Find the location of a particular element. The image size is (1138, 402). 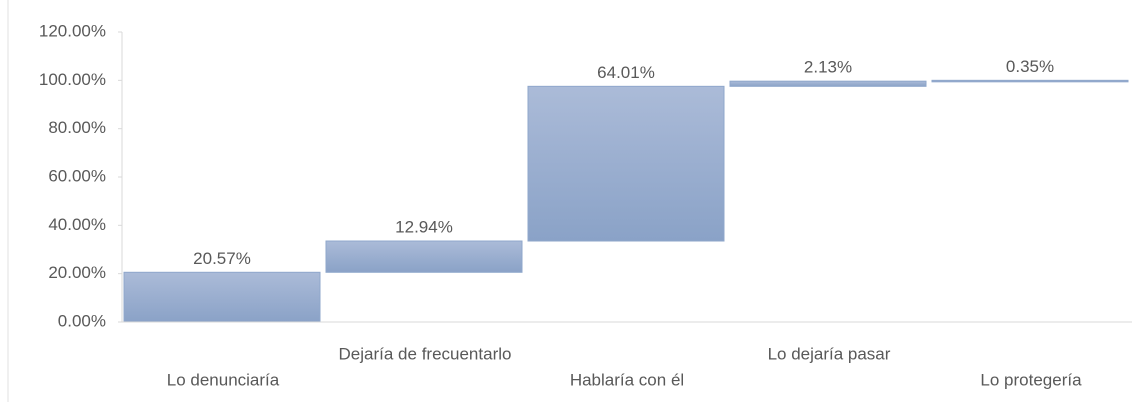

data-label: 2.13% is located at coordinates (828, 67).